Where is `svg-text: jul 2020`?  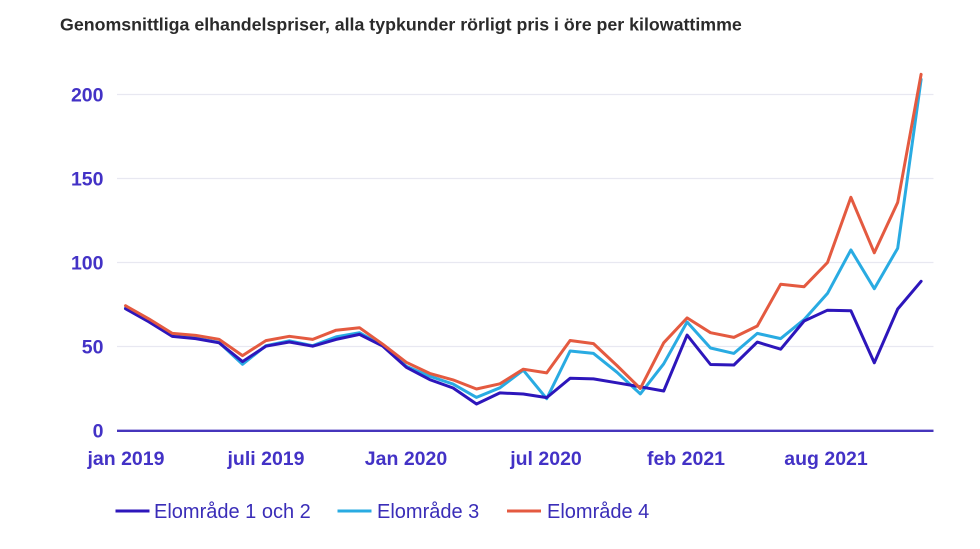
svg-text: jul 2020 is located at coordinates (545, 459).